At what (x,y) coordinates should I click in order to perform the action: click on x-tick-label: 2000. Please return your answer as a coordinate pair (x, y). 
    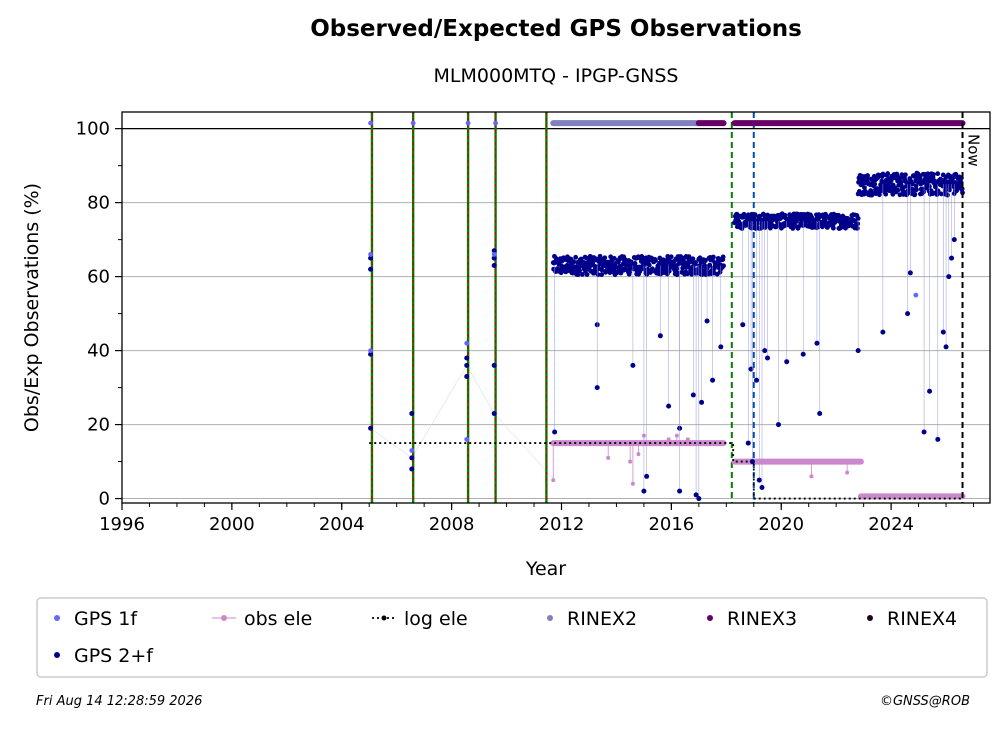
    Looking at the image, I should click on (232, 524).